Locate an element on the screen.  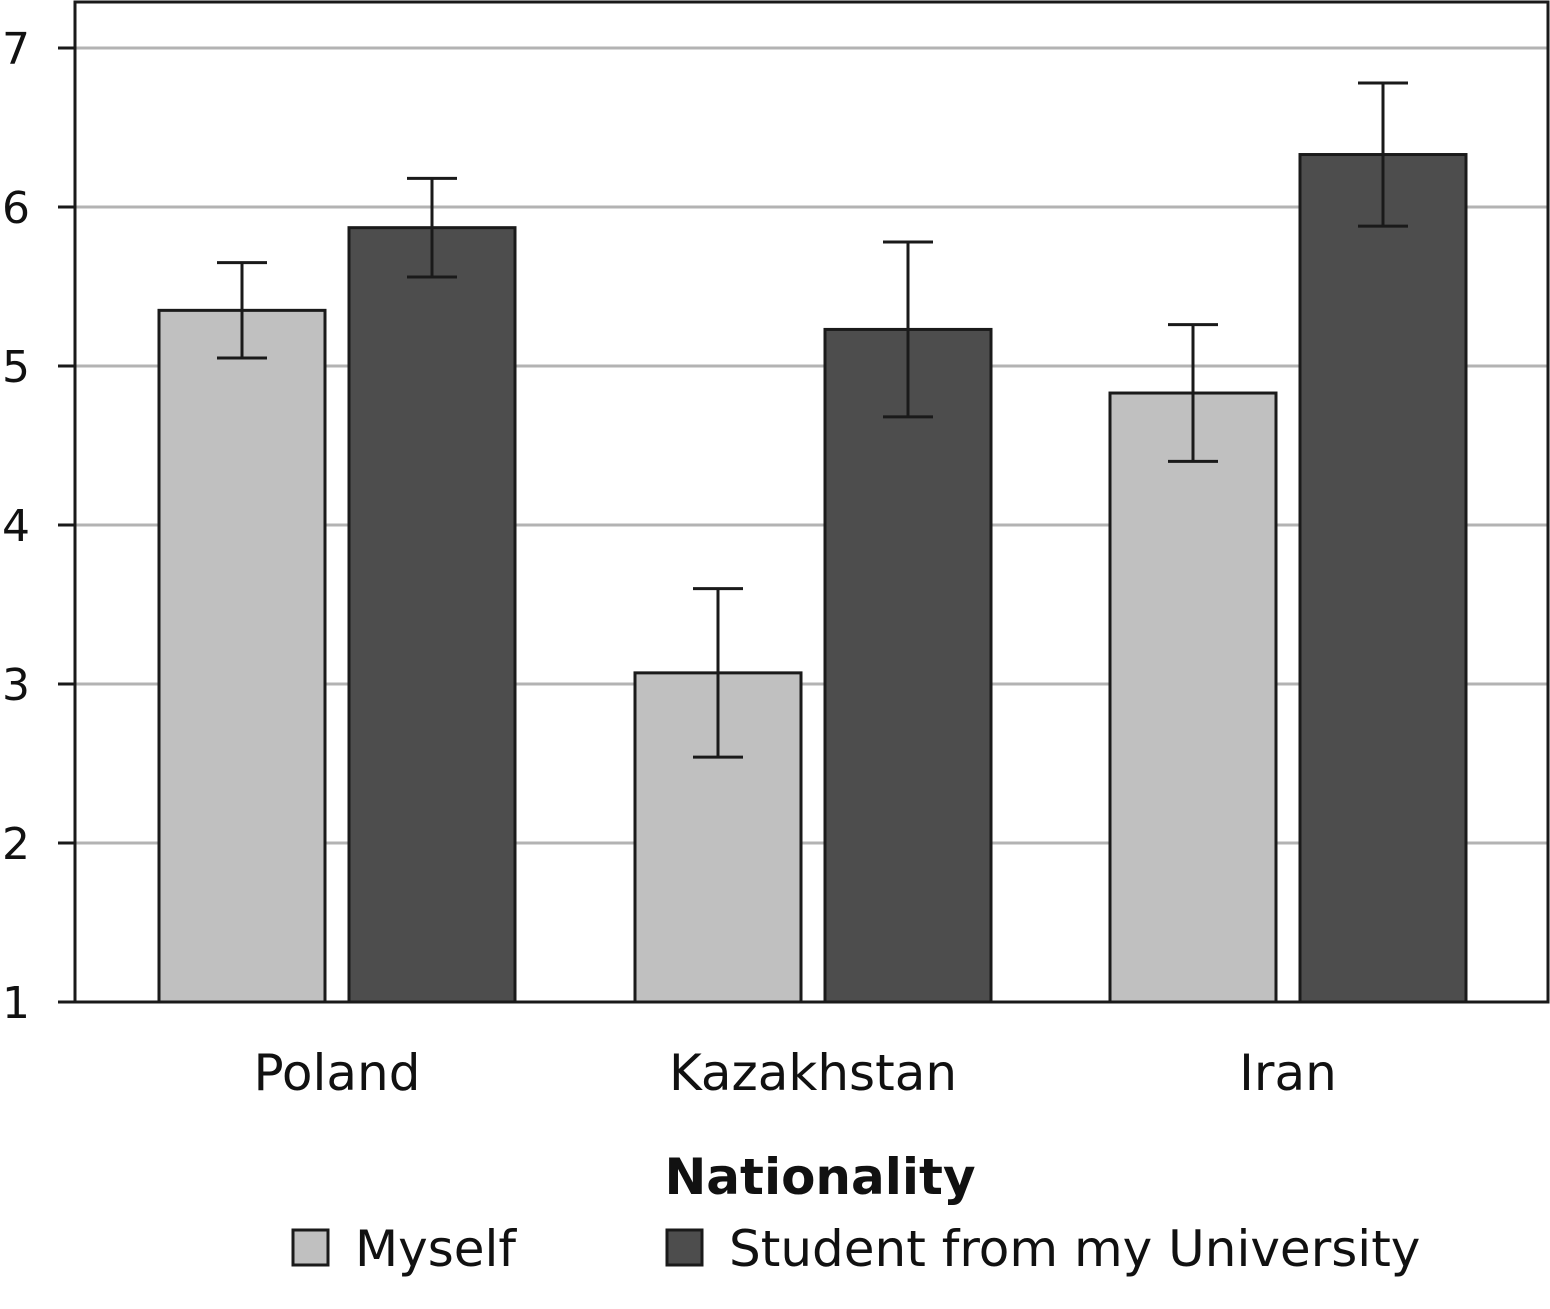
legend-label-student: Student from my University is located at coordinates (1074, 1249).